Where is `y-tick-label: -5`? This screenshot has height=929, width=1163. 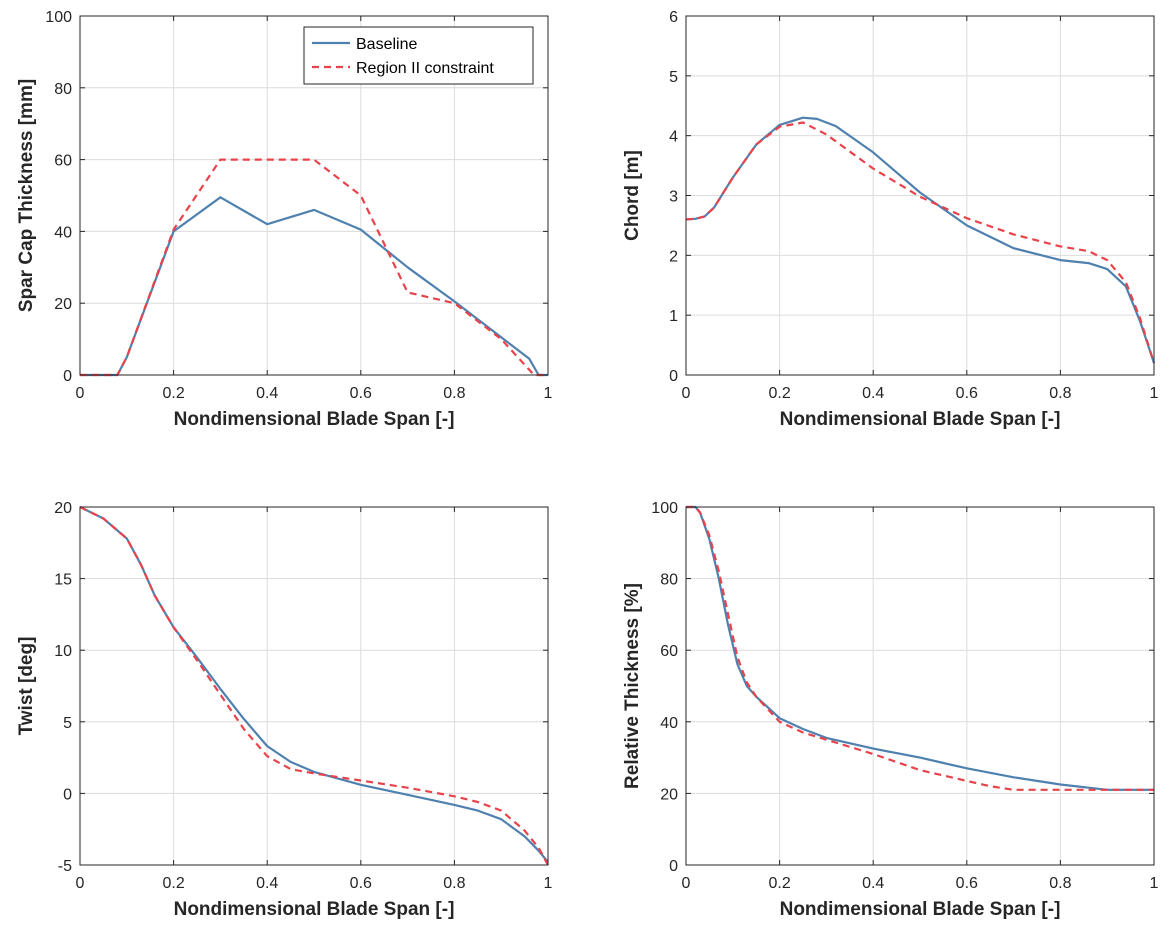 y-tick-label: -5 is located at coordinates (65, 866).